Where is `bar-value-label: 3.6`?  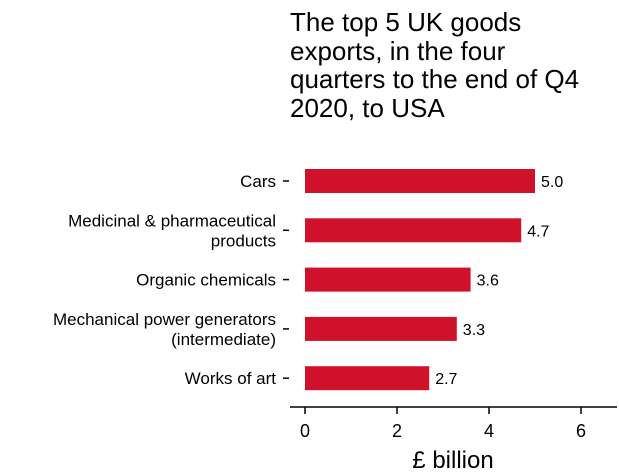 bar-value-label: 3.6 is located at coordinates (488, 281).